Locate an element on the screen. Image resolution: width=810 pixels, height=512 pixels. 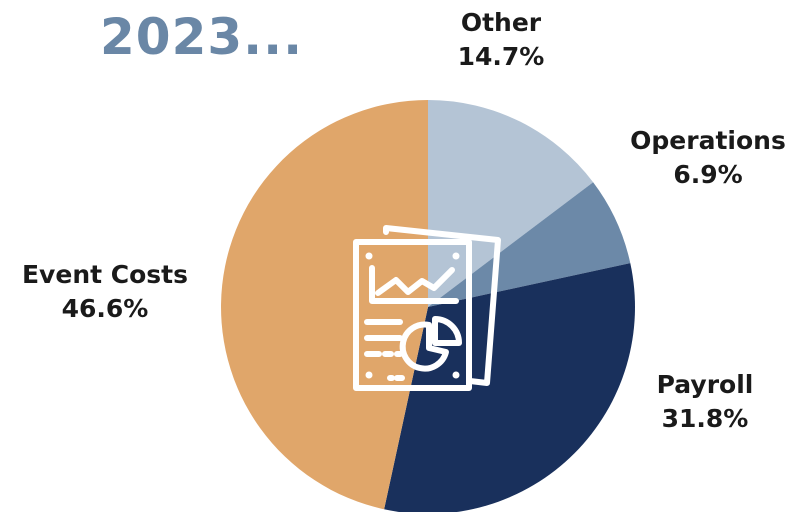
slice-percent-operations: 6.9% is located at coordinates (708, 174).